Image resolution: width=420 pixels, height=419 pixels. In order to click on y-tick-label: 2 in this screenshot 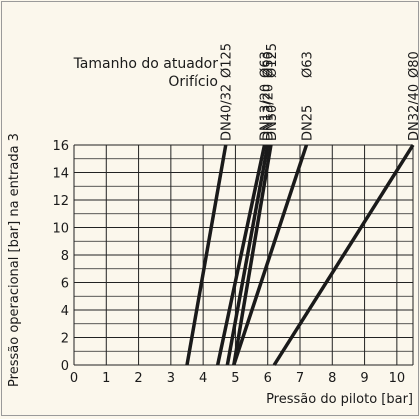, I will do `click(65, 339)`.